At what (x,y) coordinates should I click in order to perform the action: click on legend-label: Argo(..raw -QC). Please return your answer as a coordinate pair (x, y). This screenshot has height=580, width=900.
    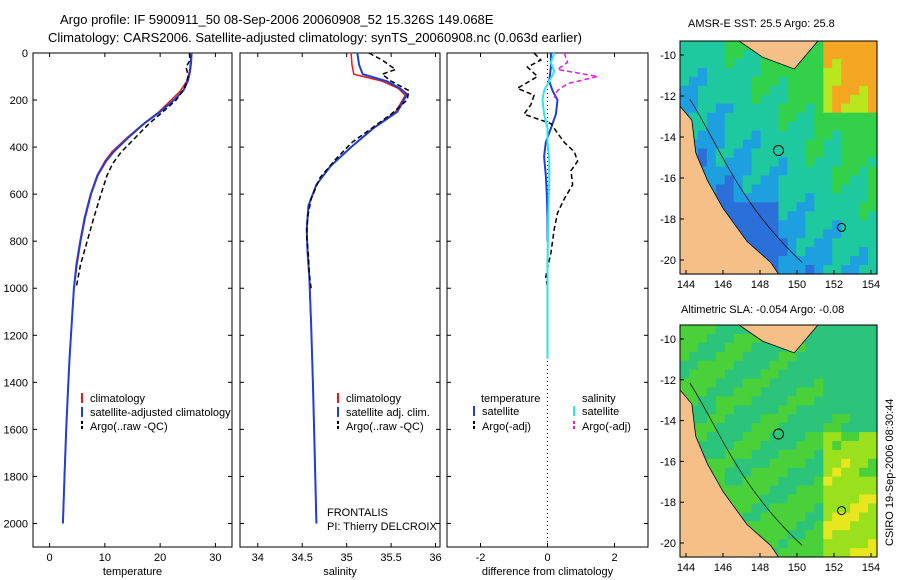
    Looking at the image, I should click on (385, 427).